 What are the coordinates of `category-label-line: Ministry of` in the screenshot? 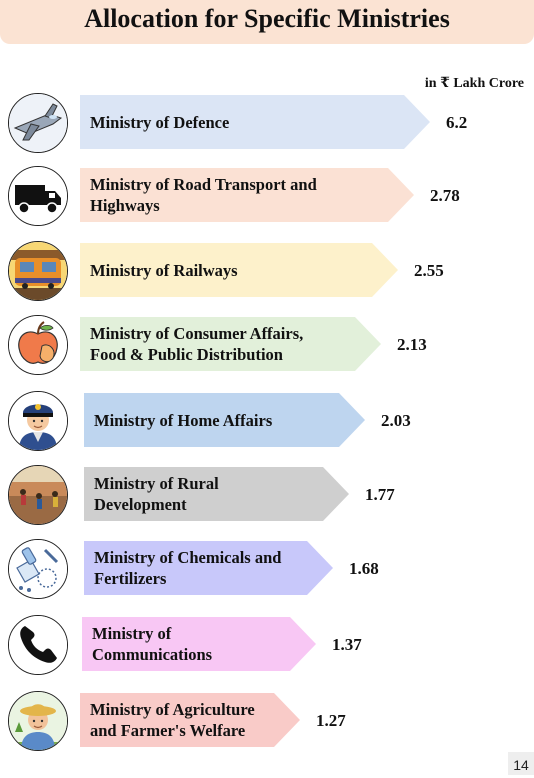 It's located at (132, 633).